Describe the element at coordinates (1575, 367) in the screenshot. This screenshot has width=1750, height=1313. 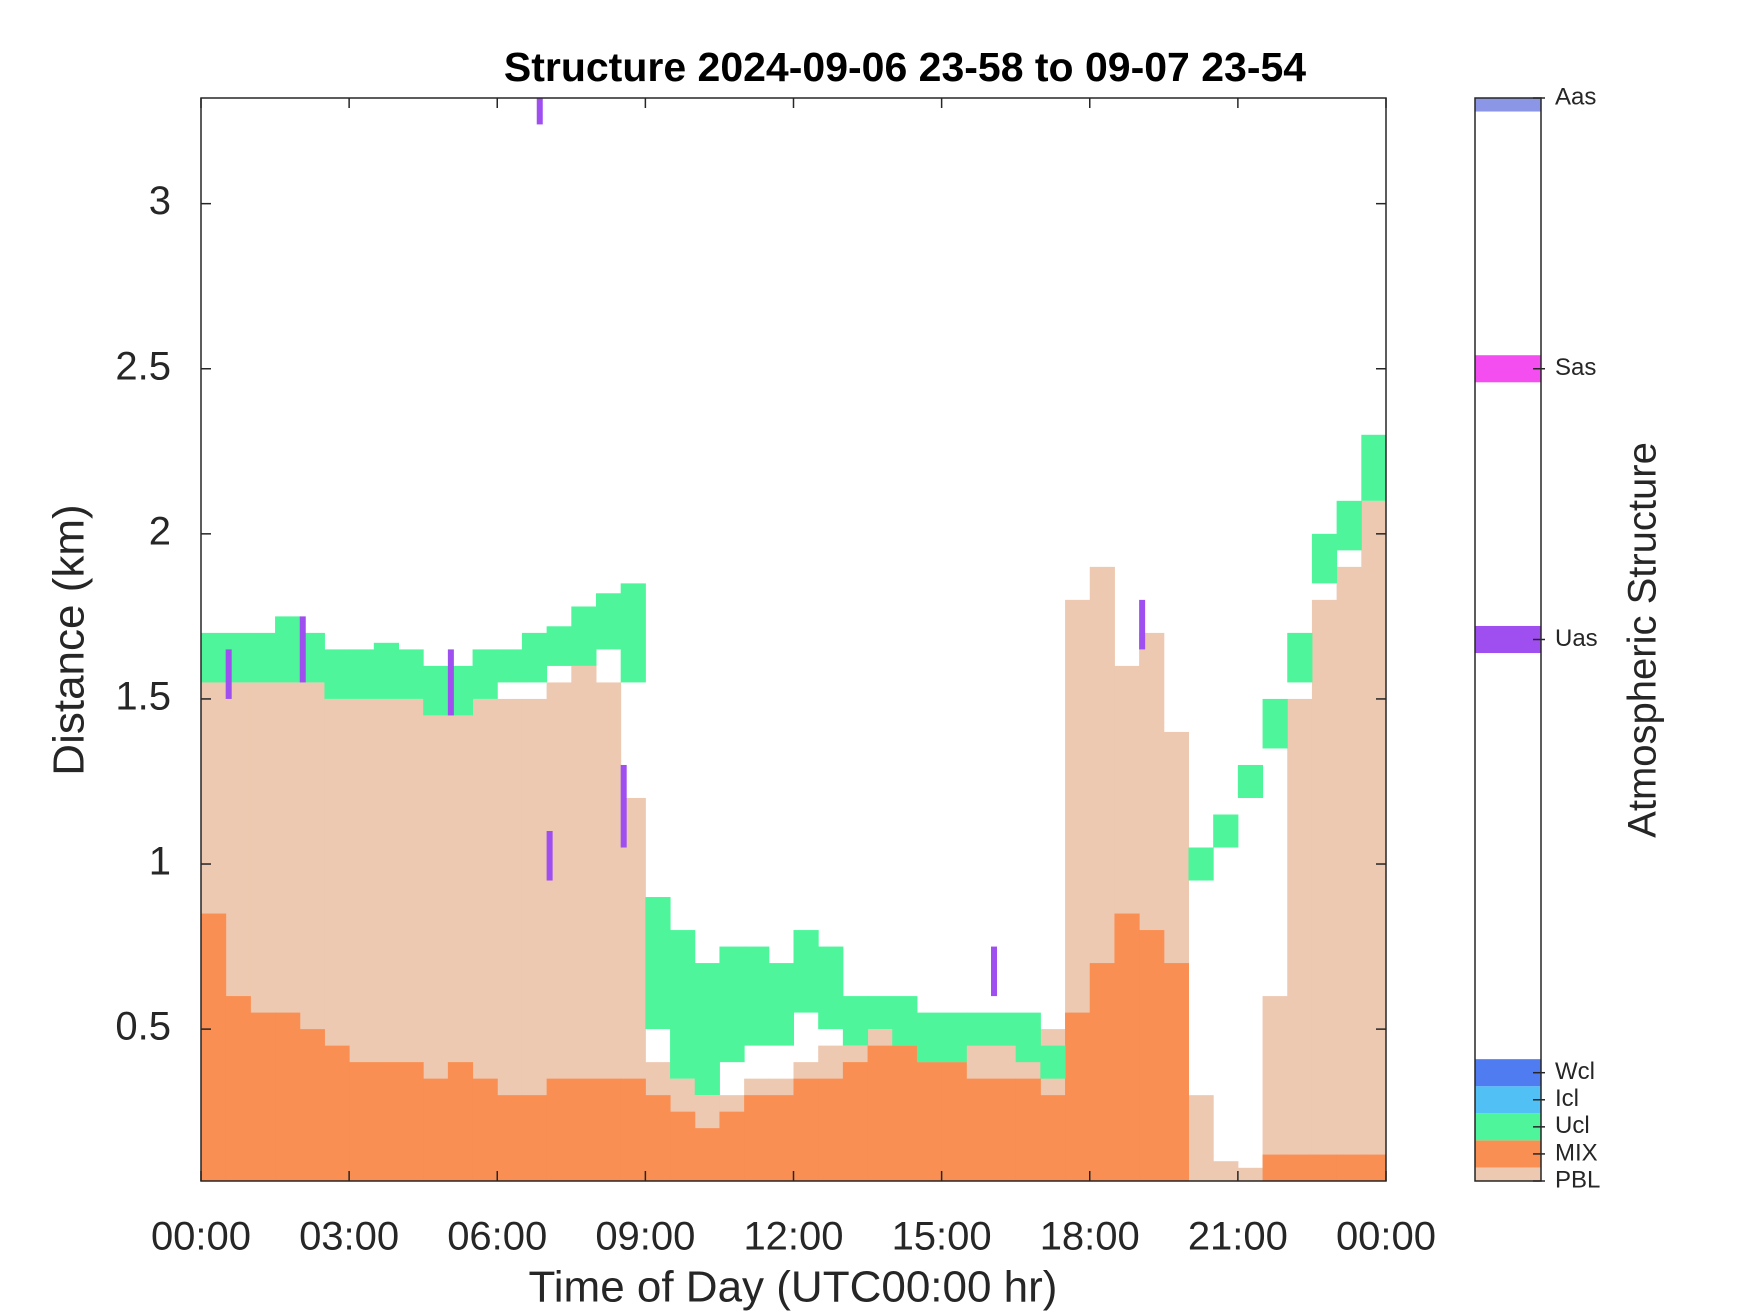
I see `colorbar-tick-label: Sas` at that location.